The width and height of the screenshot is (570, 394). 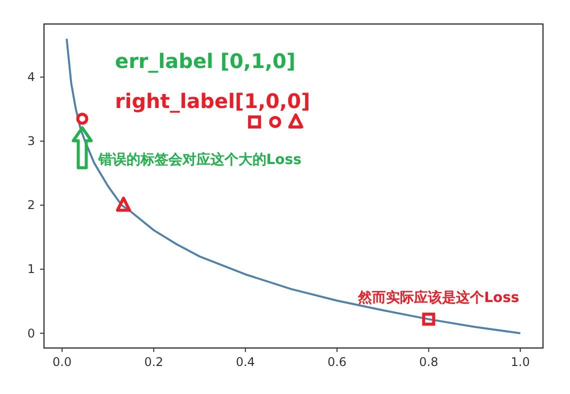 What do you see at coordinates (31, 269) in the screenshot?
I see `y-tick-label: 1` at bounding box center [31, 269].